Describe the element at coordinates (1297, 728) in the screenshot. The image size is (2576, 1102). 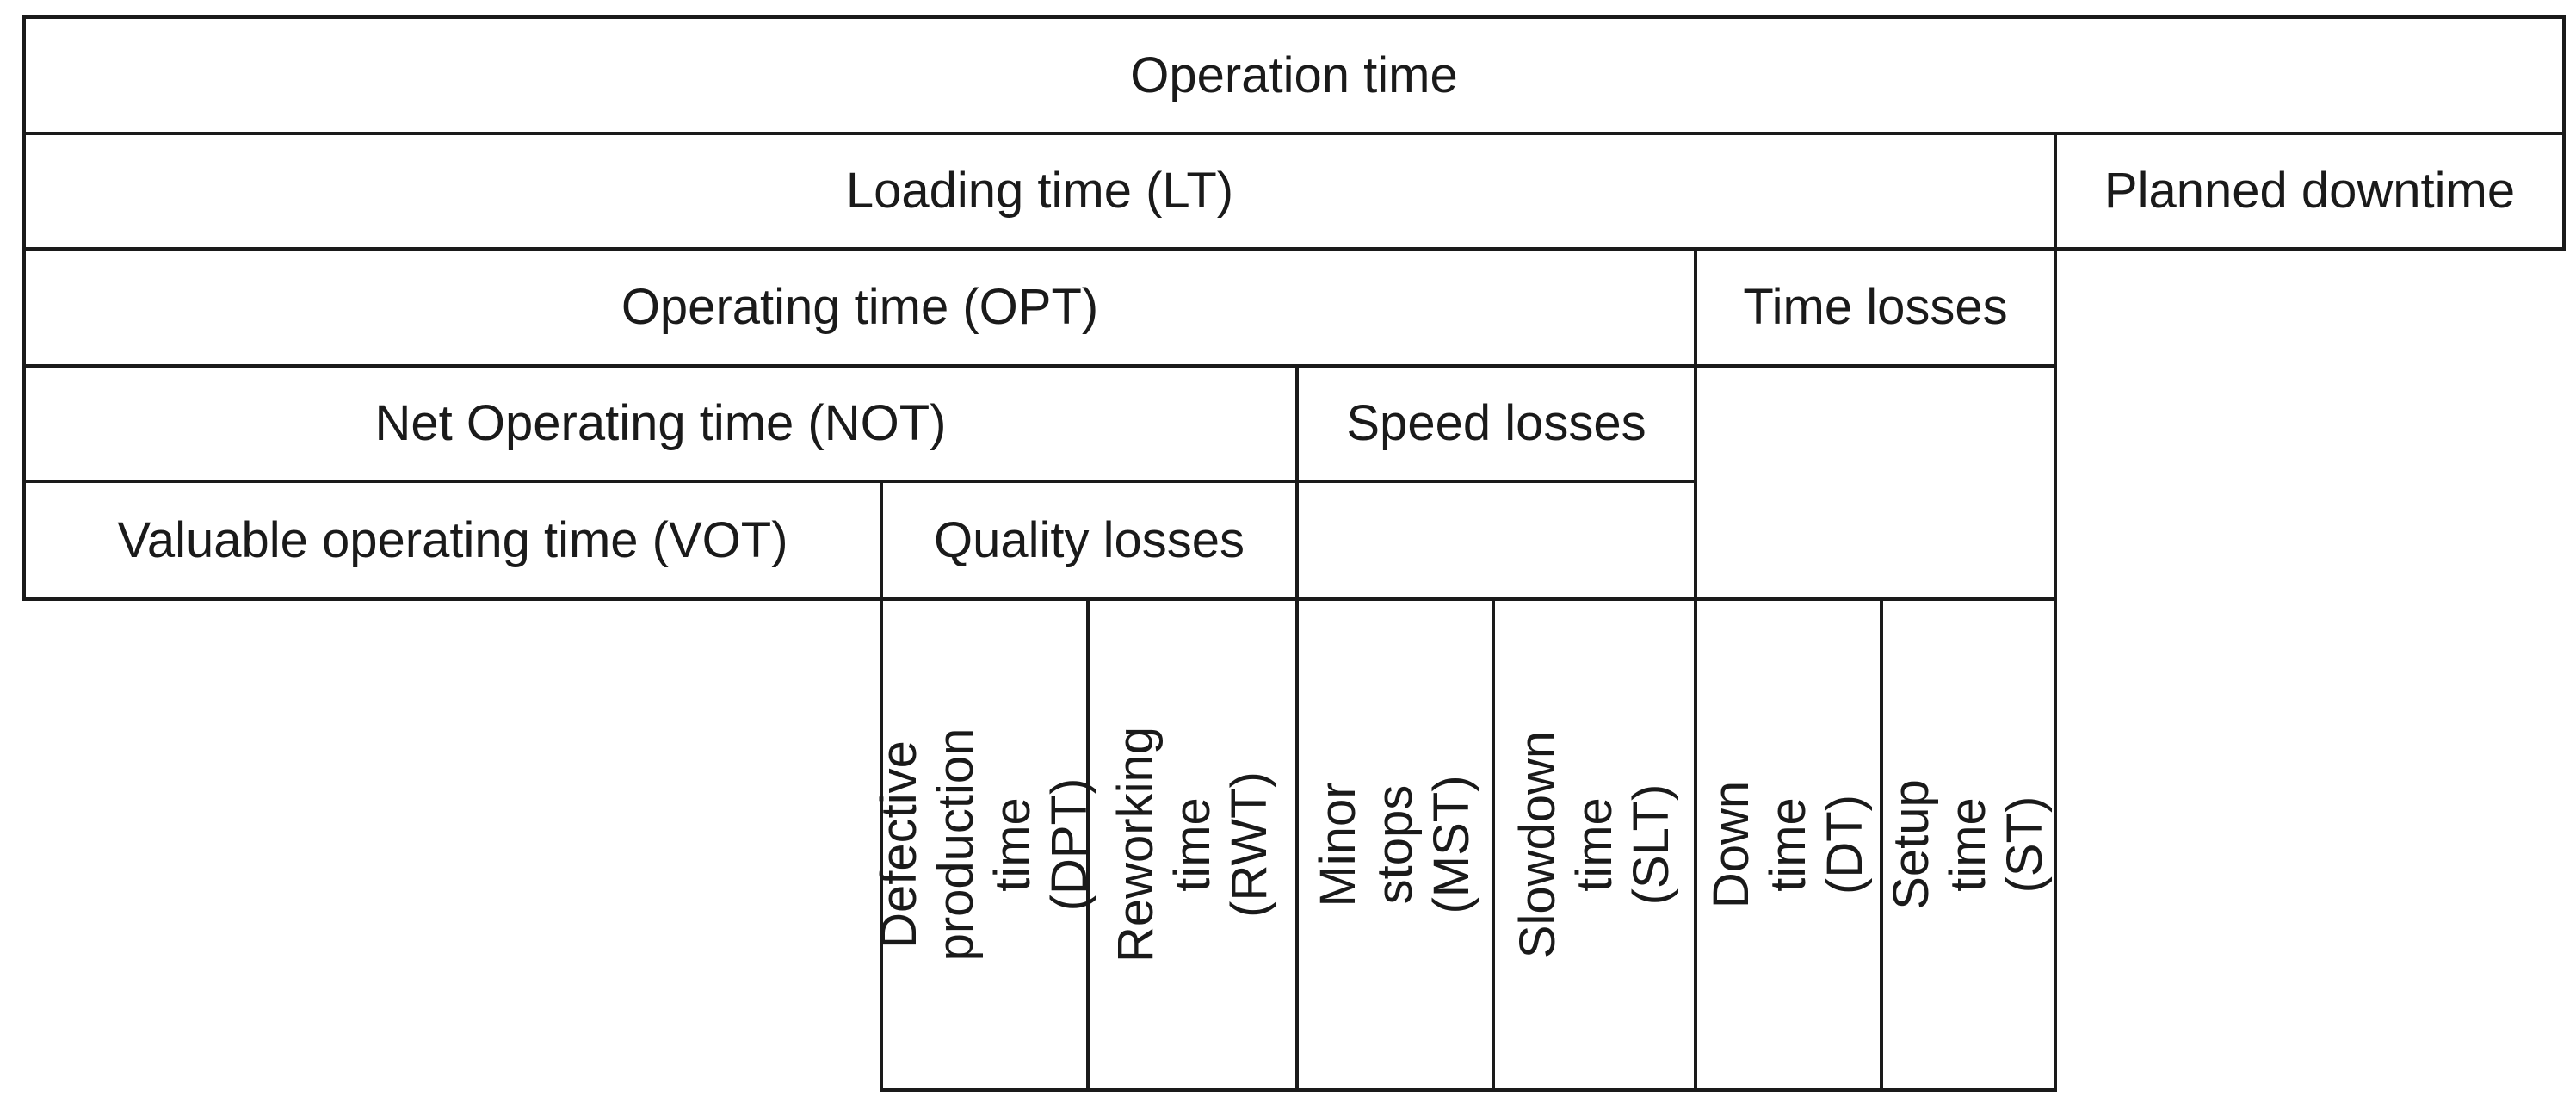
I see `grid-line-not-speed-divider` at that location.